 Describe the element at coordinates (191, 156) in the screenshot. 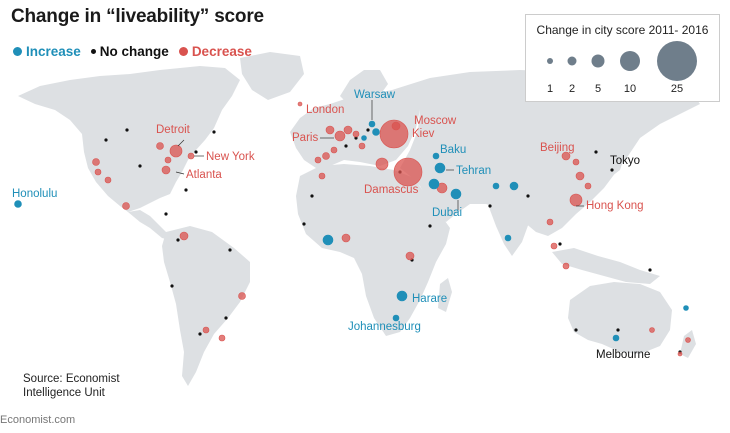

I see `city-new-york` at that location.